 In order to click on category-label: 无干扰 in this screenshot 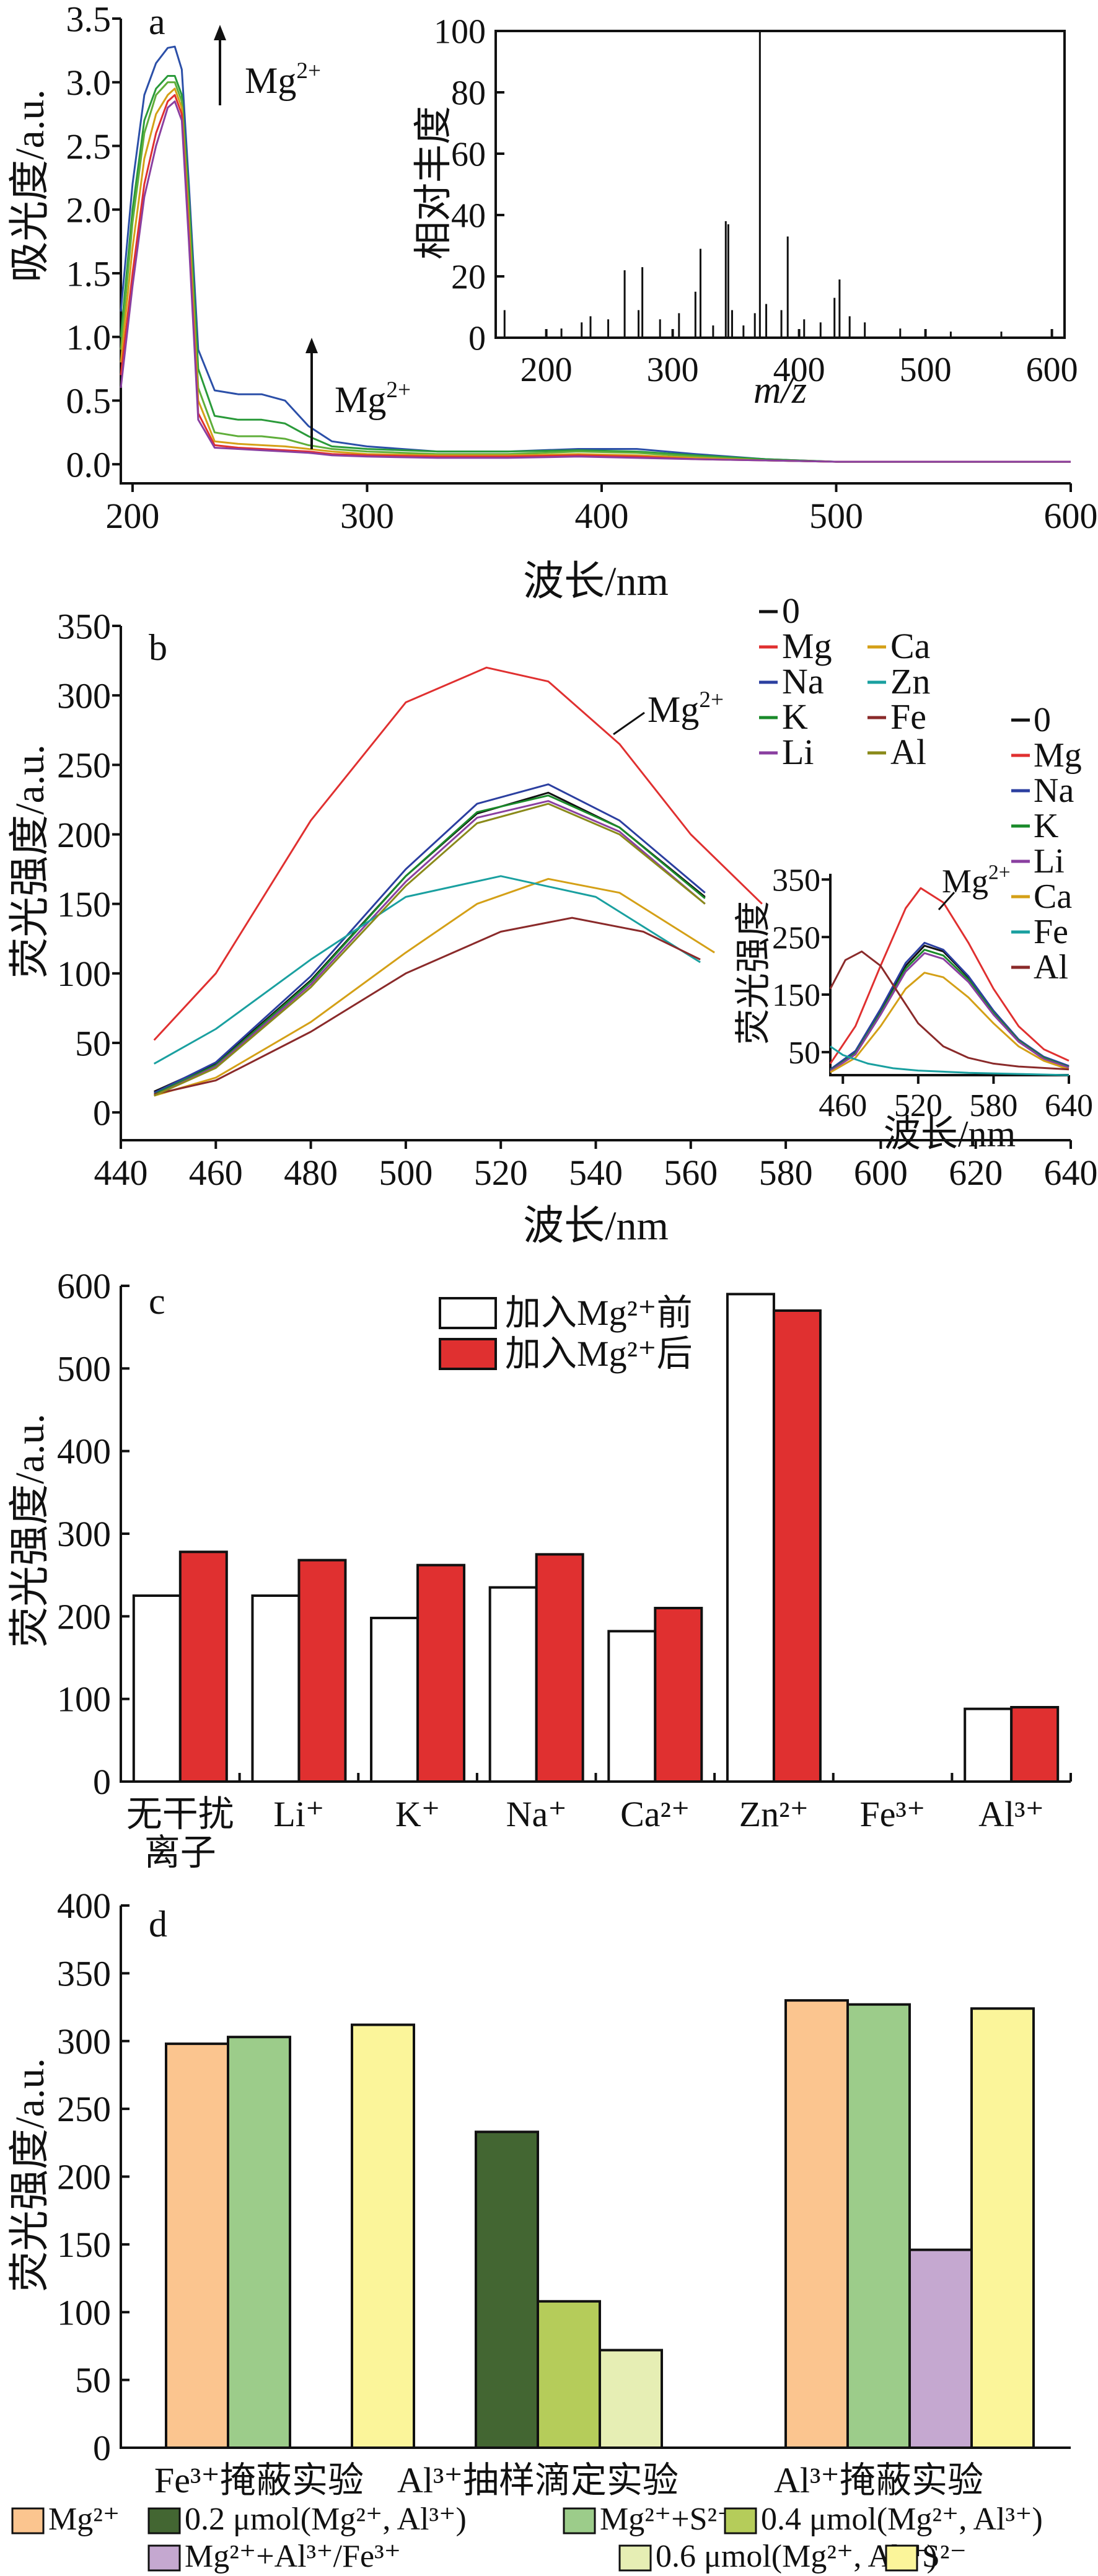, I will do `click(180, 1814)`.